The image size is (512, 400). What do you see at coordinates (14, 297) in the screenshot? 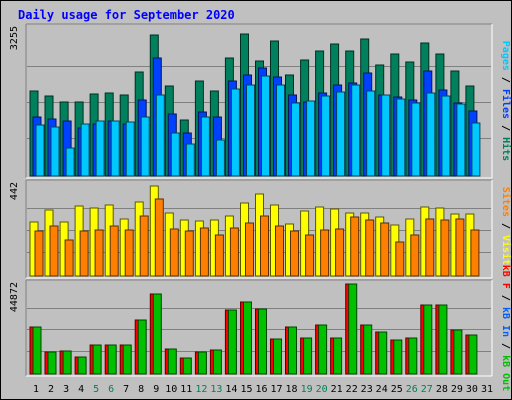
I see `max-label: 44872` at bounding box center [14, 297].